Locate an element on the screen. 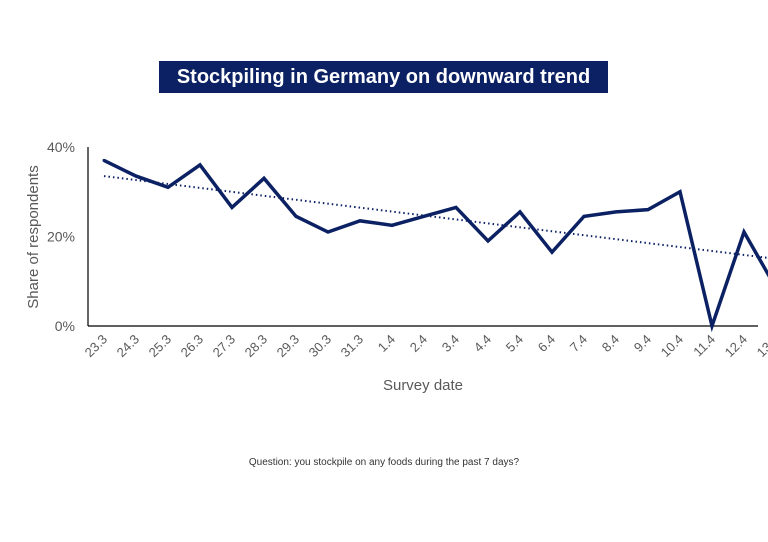 The image size is (768, 542). y-tick-label: 0% is located at coordinates (65, 326).